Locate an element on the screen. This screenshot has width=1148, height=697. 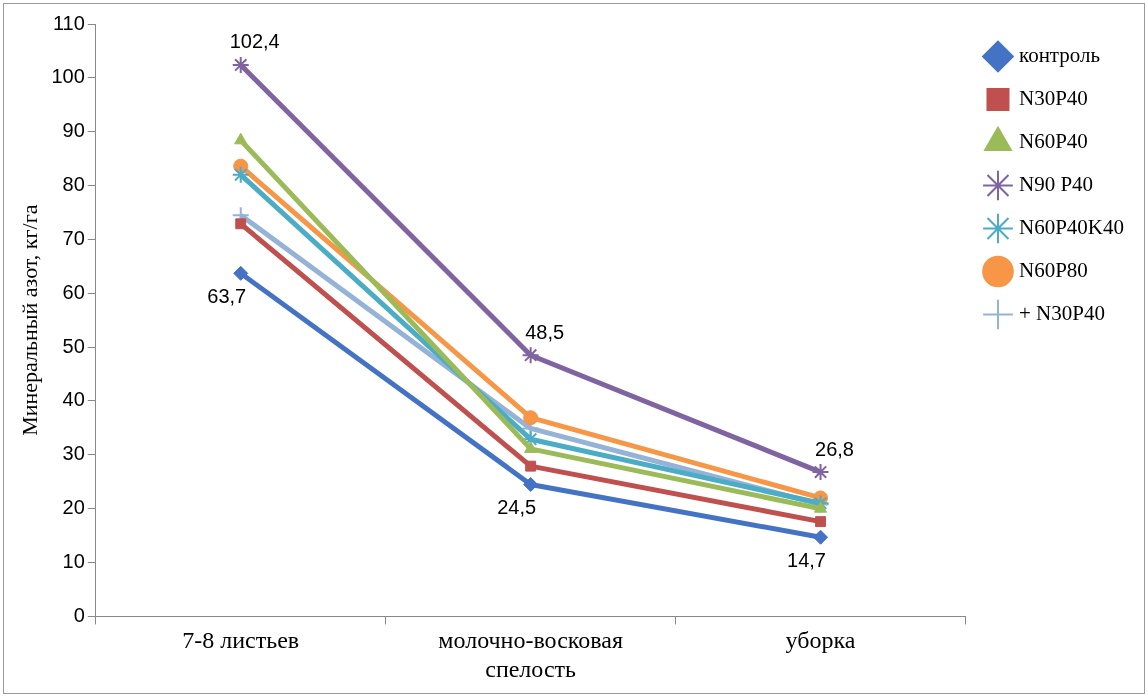
y-tick-label: 20 is located at coordinates (73, 507).